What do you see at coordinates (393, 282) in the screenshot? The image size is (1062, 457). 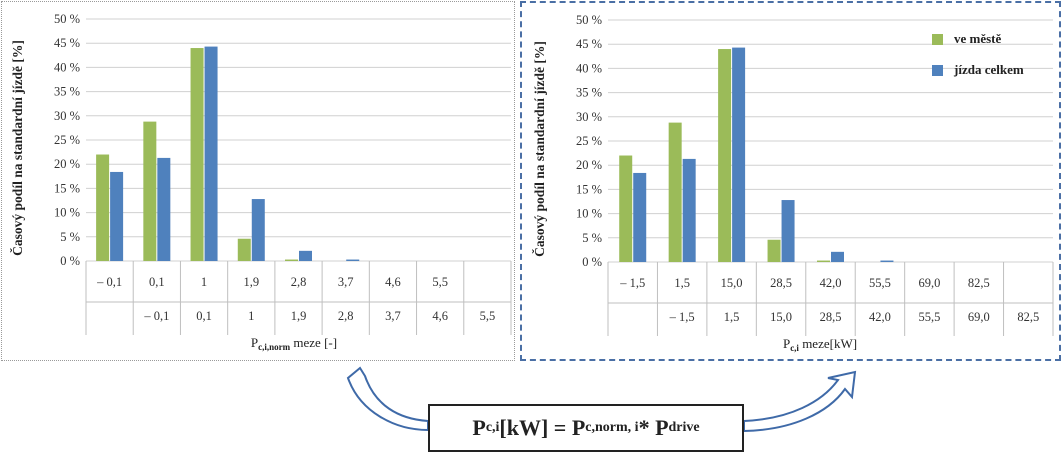 I see `category-upper-label: 4,6` at bounding box center [393, 282].